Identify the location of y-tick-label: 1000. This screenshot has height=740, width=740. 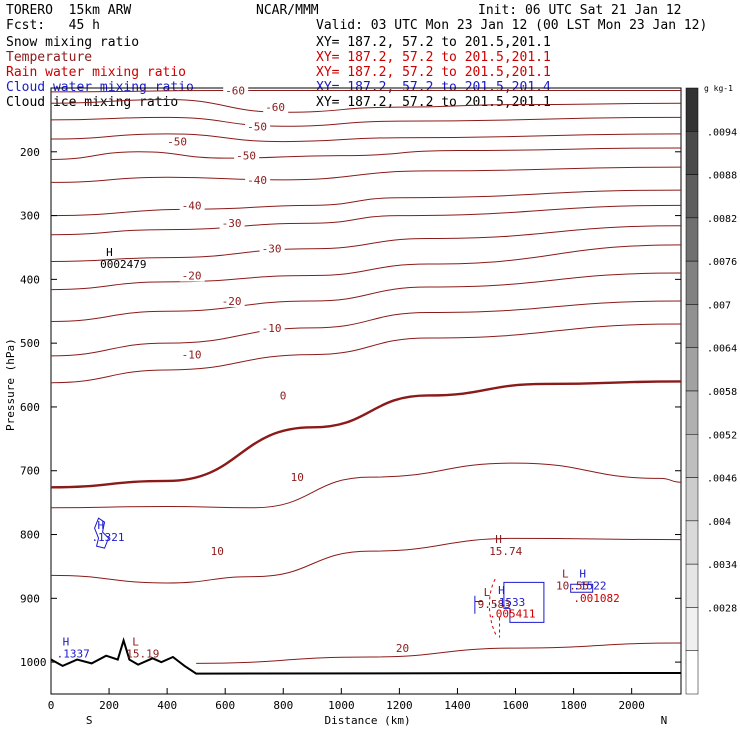
(33, 662).